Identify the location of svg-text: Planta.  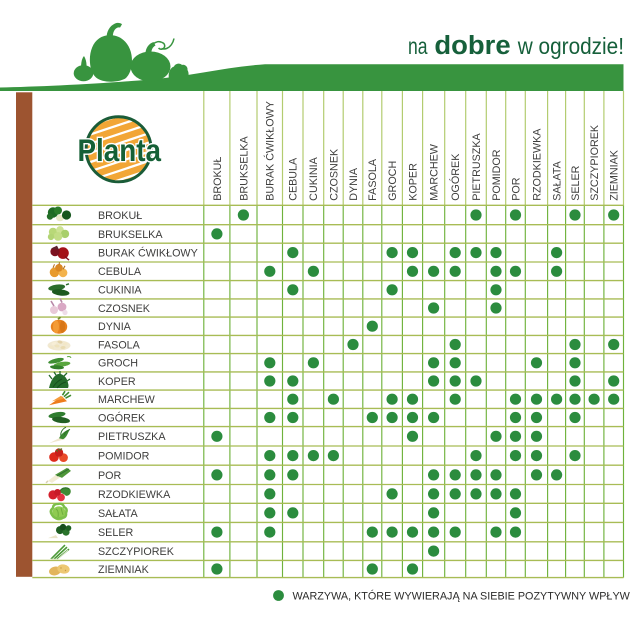
(120, 150).